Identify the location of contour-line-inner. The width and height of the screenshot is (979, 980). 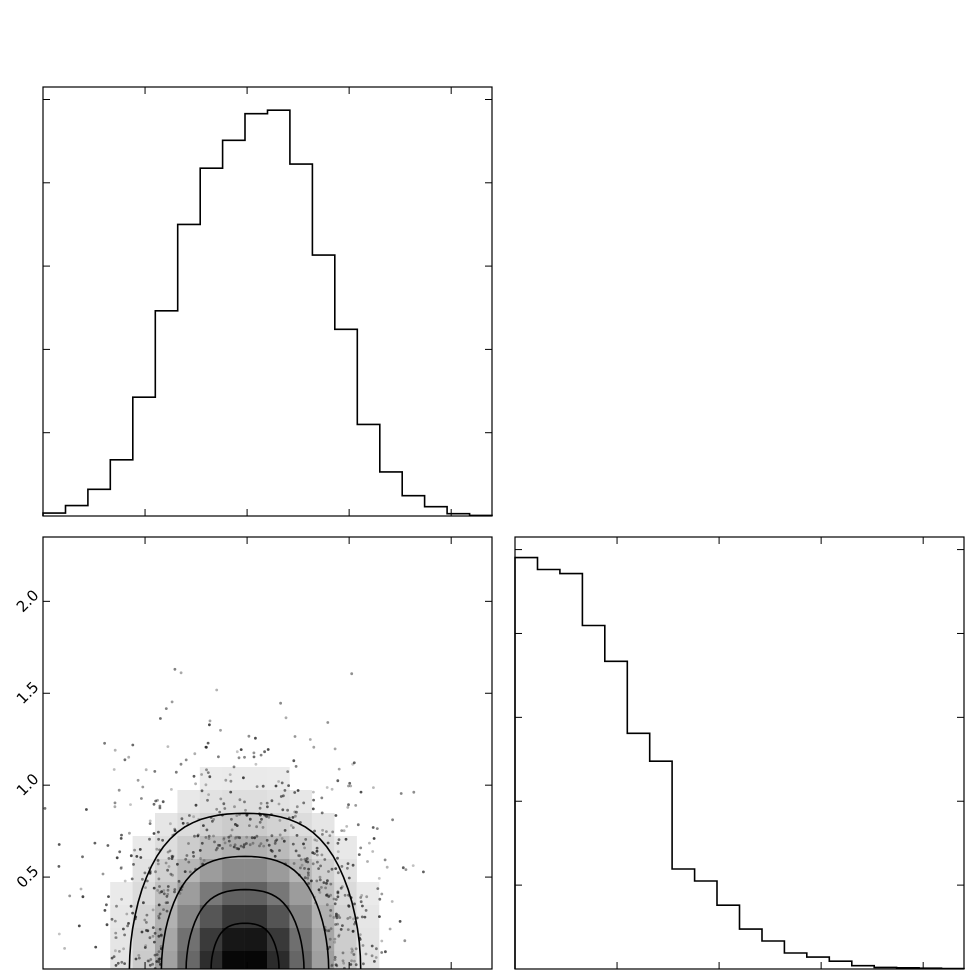
(245, 928).